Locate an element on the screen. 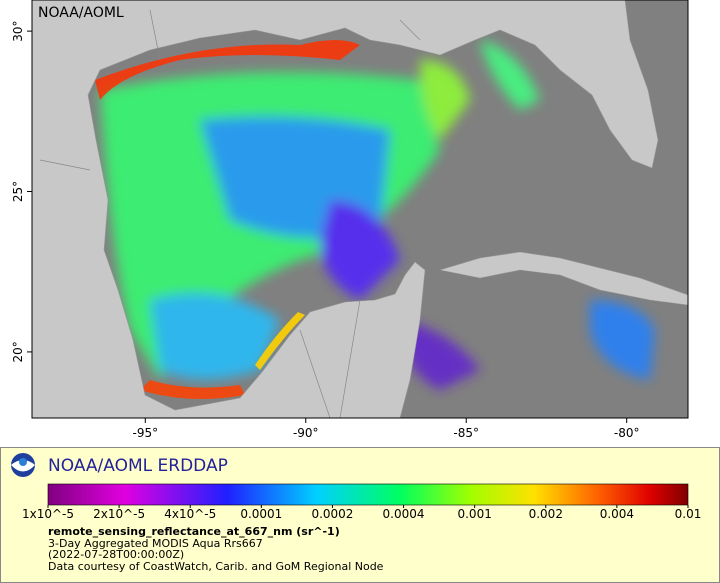 This screenshot has height=583, width=720. dataset: 3-Day Aggregated MODIS Aqua Rrs667 is located at coordinates (155, 543).